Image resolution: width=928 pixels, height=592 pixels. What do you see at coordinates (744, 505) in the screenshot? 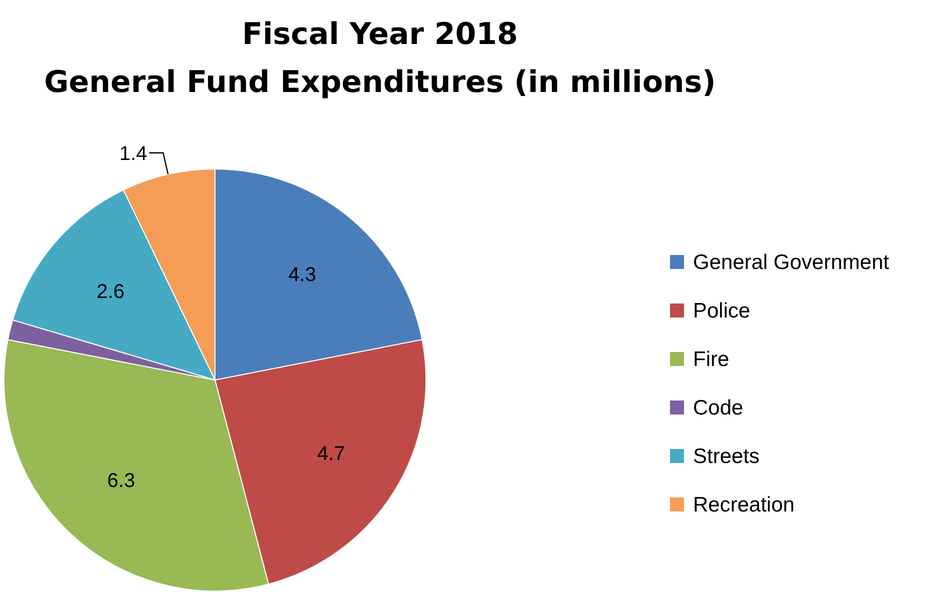
I see `legend-label: Recreation` at bounding box center [744, 505].